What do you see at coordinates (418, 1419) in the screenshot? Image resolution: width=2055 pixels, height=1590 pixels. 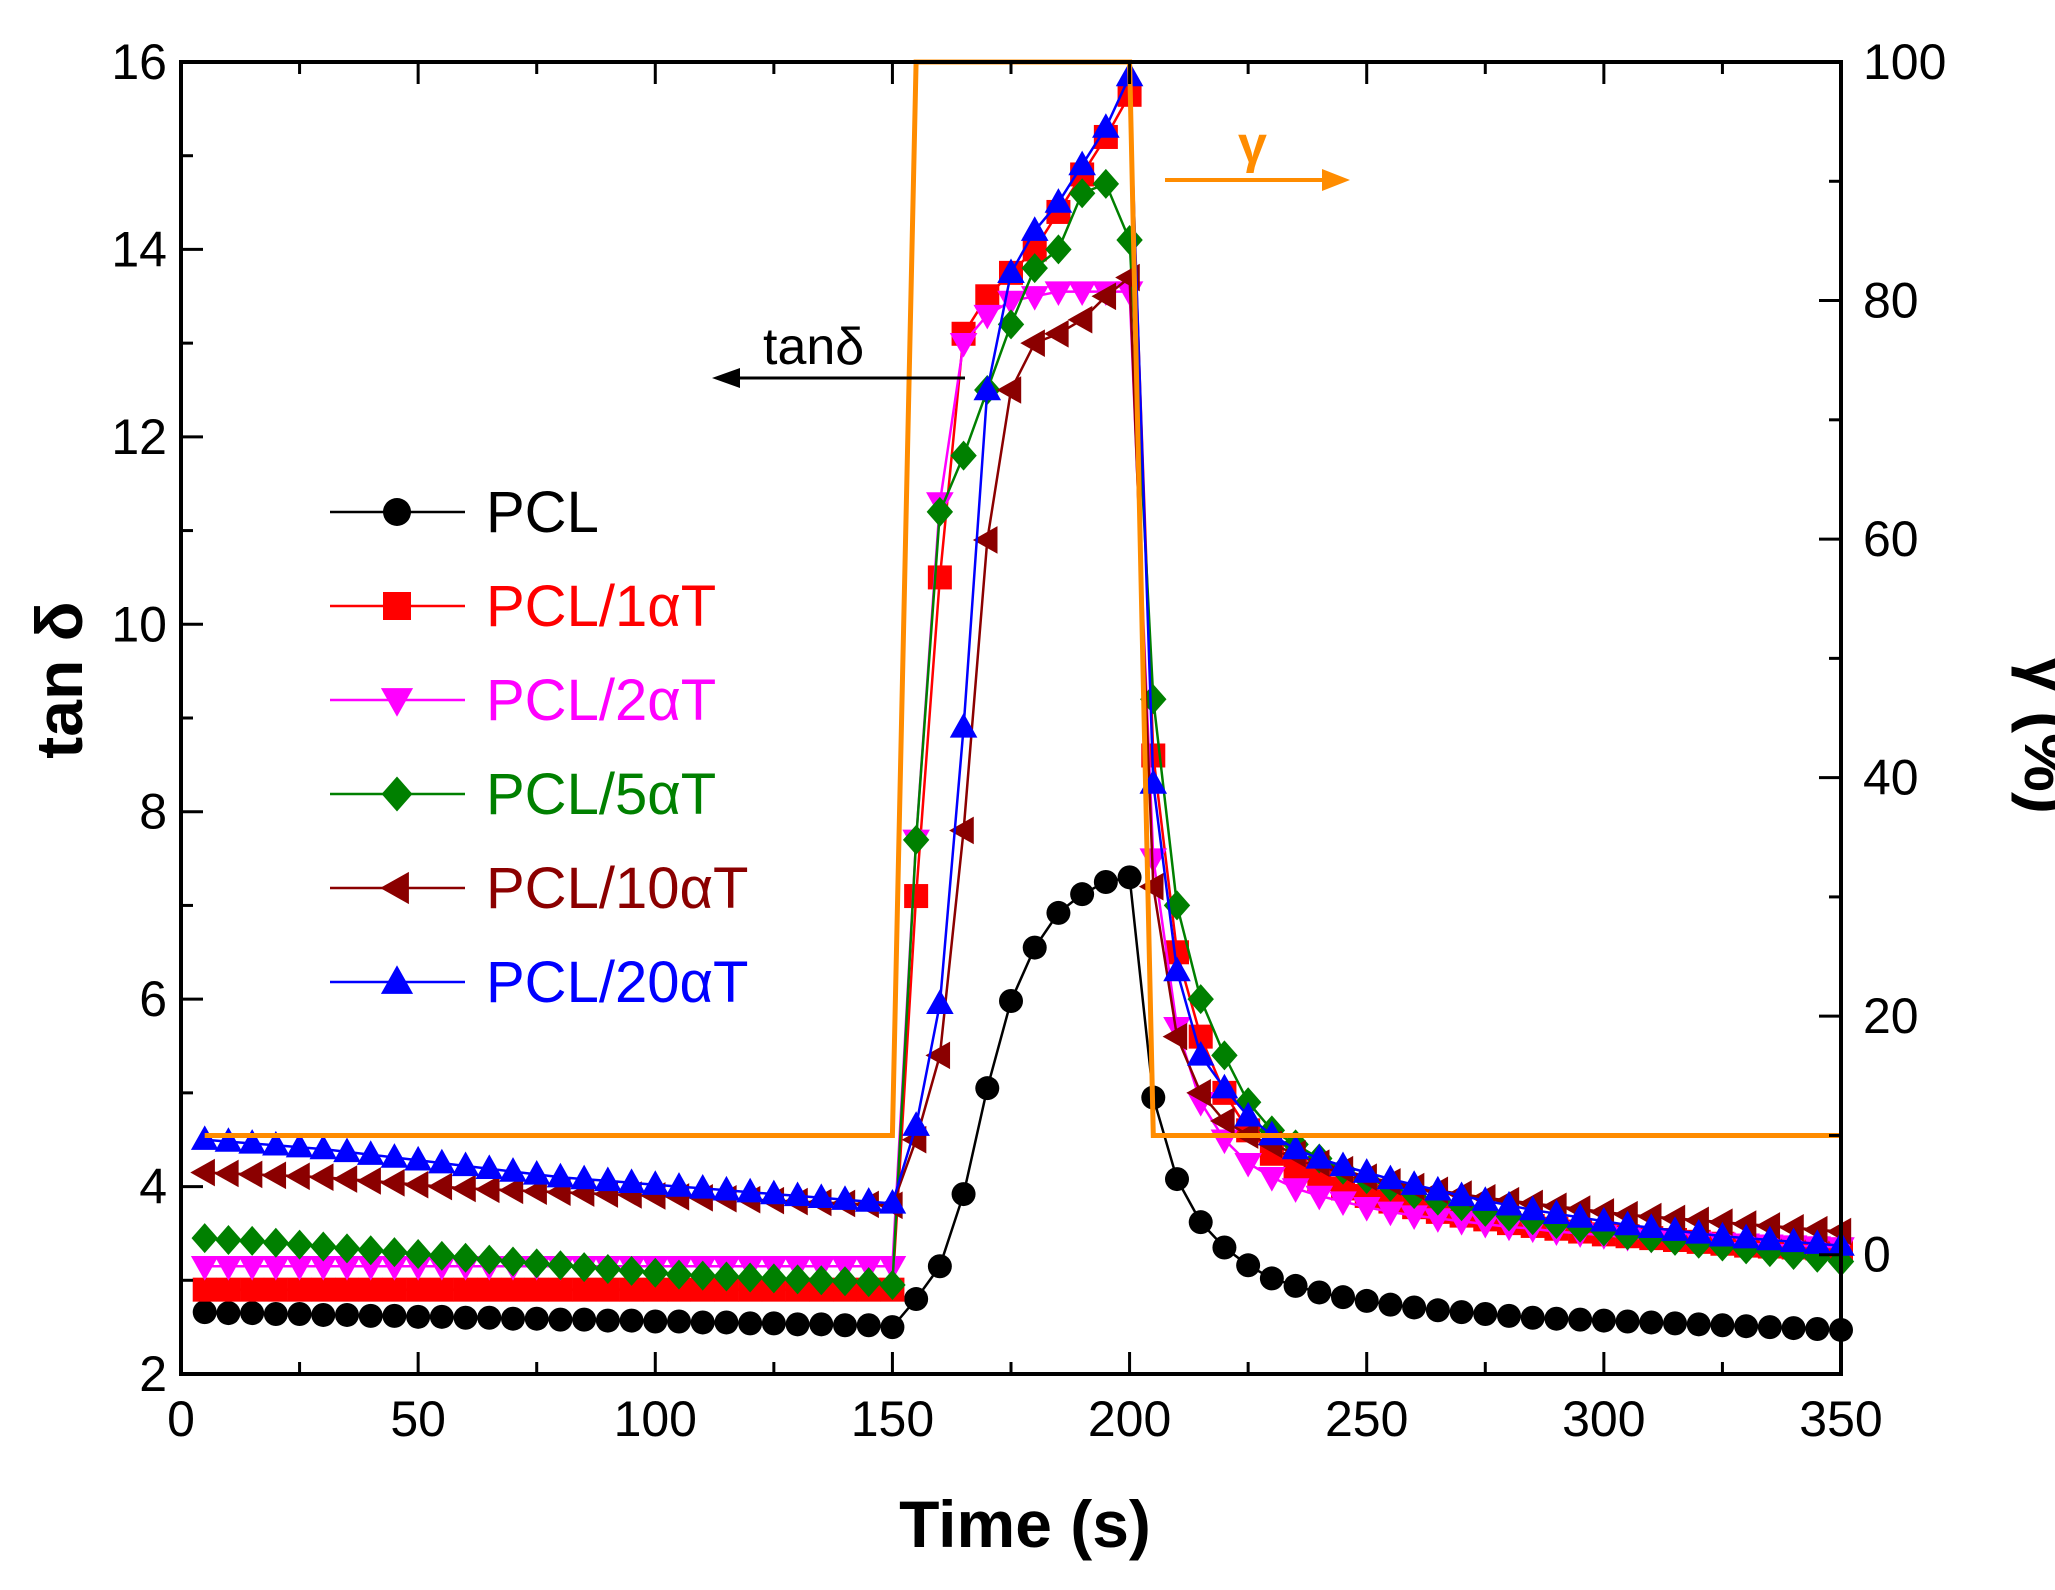 I see `x-tick-label: 50` at bounding box center [418, 1419].